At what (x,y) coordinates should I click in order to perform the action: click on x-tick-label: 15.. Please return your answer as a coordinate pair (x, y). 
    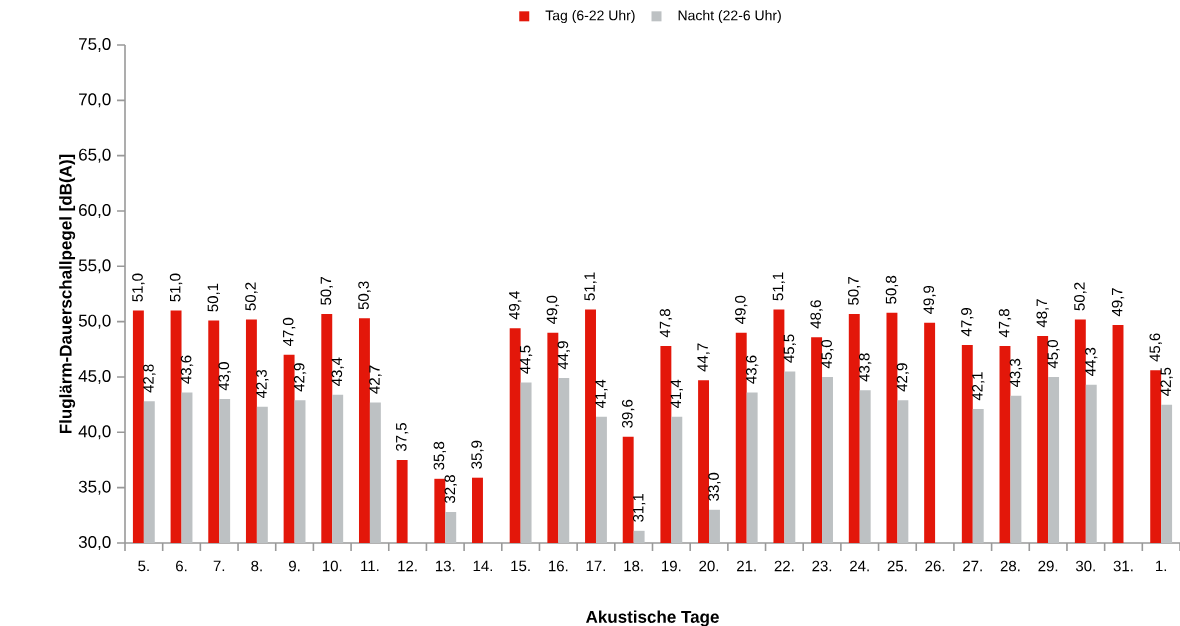
    Looking at the image, I should click on (520, 566).